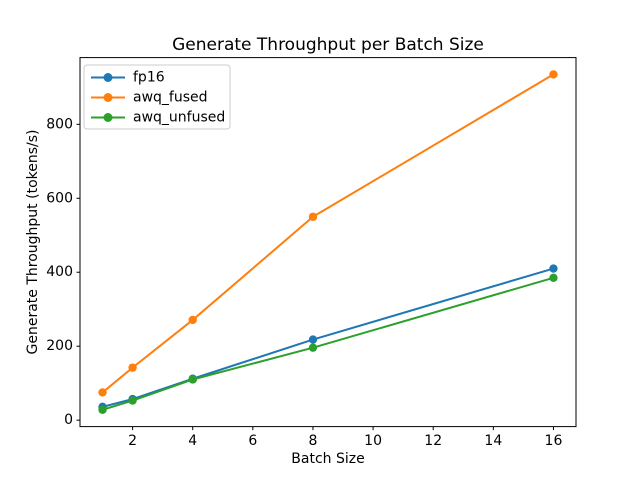 Image resolution: width=640 pixels, height=480 pixels. What do you see at coordinates (328, 45) in the screenshot?
I see `chart-title: Generate Throughput per Batch Size` at bounding box center [328, 45].